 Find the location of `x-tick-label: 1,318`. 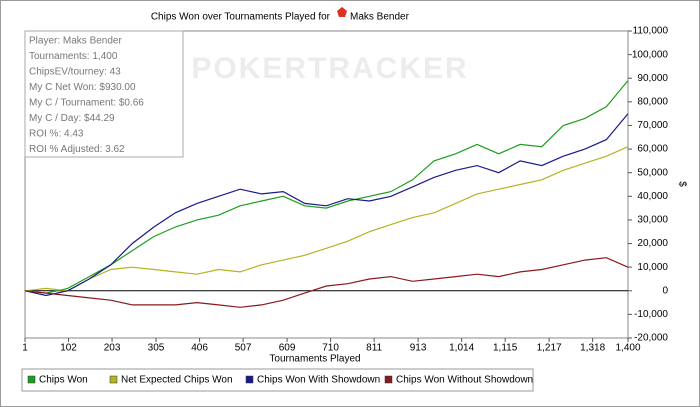

x-tick-label: 1,318 is located at coordinates (592, 348).